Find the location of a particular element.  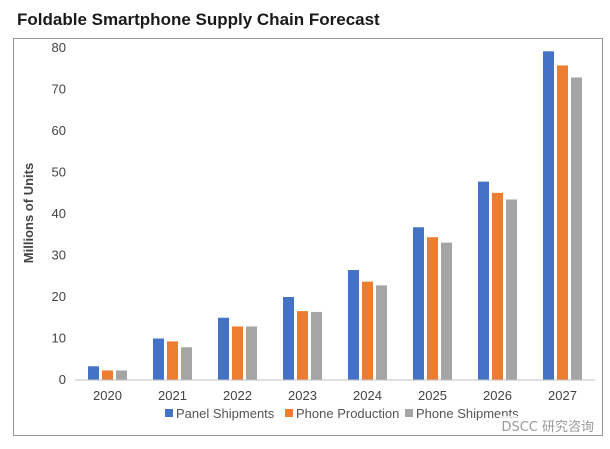

bar-phone-production-2023 is located at coordinates (302, 345).